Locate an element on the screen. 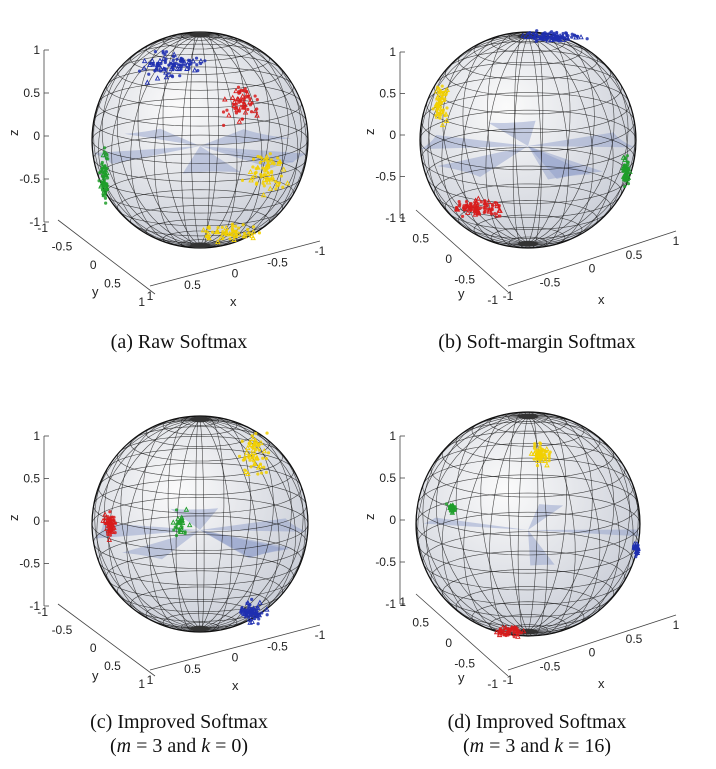  y-axis-line is located at coordinates (462, 635).